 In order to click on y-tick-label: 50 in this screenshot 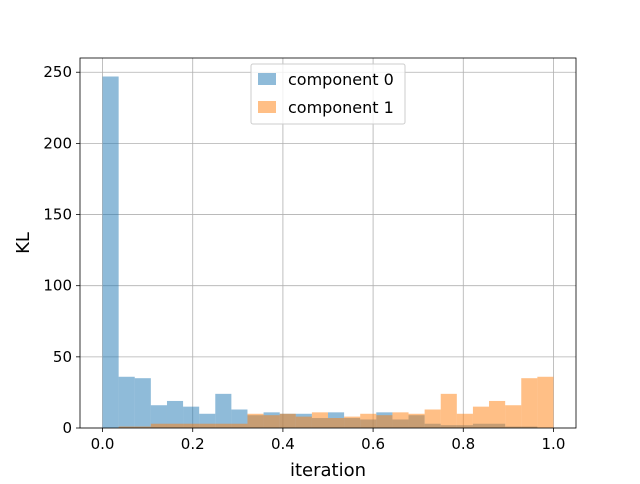, I will do `click(62, 357)`.